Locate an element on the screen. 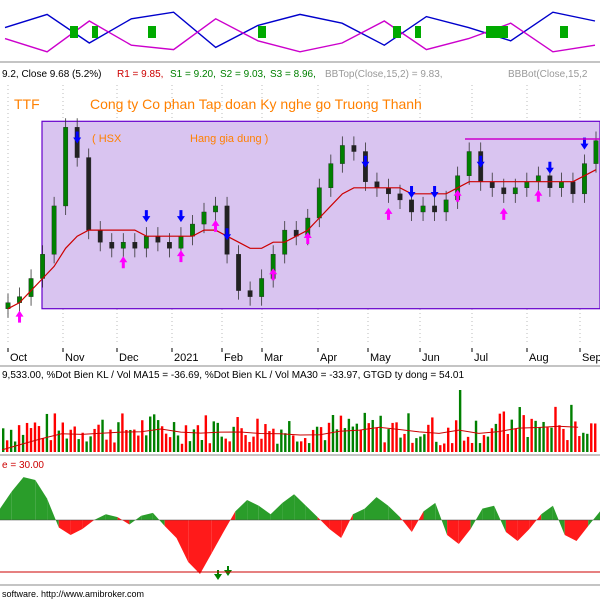  x-axis-tick-label: Nov is located at coordinates (75, 358).